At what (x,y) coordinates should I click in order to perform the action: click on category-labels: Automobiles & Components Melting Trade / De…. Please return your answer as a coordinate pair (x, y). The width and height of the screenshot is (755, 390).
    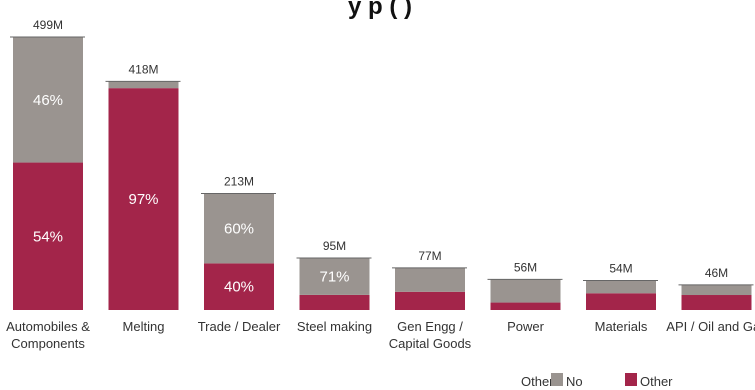
    Looking at the image, I should click on (380, 335).